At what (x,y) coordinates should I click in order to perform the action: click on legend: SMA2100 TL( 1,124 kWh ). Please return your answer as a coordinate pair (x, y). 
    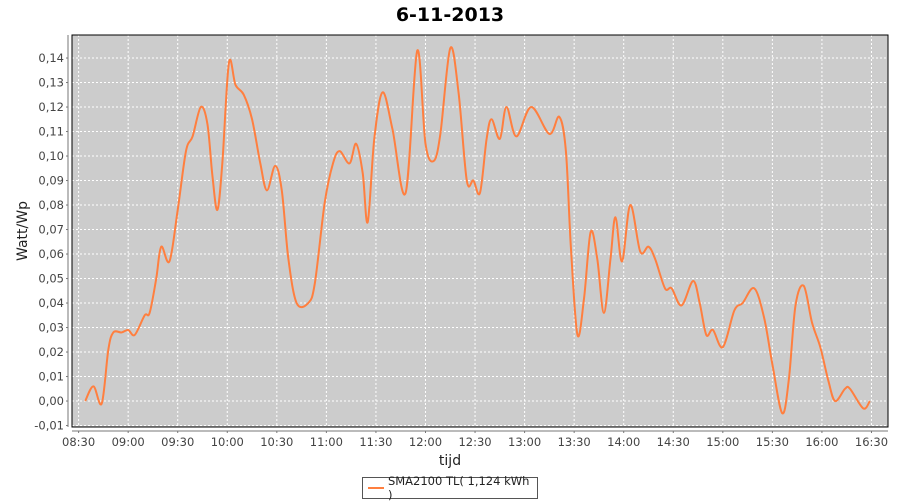
    Looking at the image, I should click on (450, 488).